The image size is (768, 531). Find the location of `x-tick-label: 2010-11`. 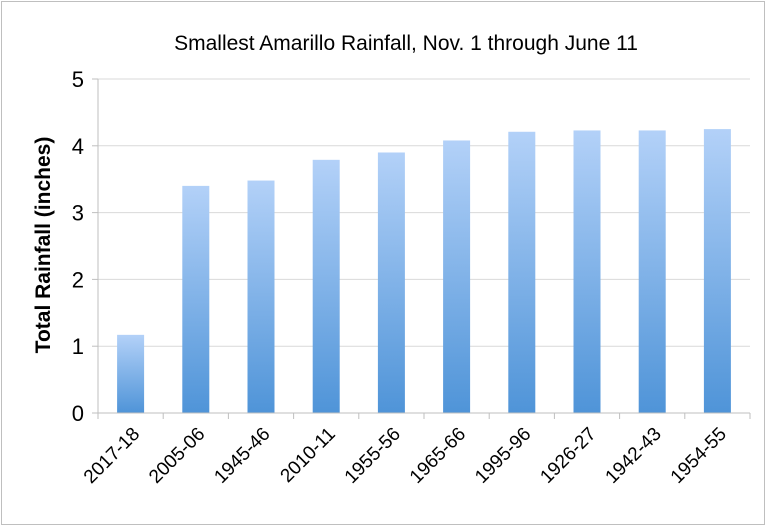

x-tick-label: 2010-11 is located at coordinates (308, 455).